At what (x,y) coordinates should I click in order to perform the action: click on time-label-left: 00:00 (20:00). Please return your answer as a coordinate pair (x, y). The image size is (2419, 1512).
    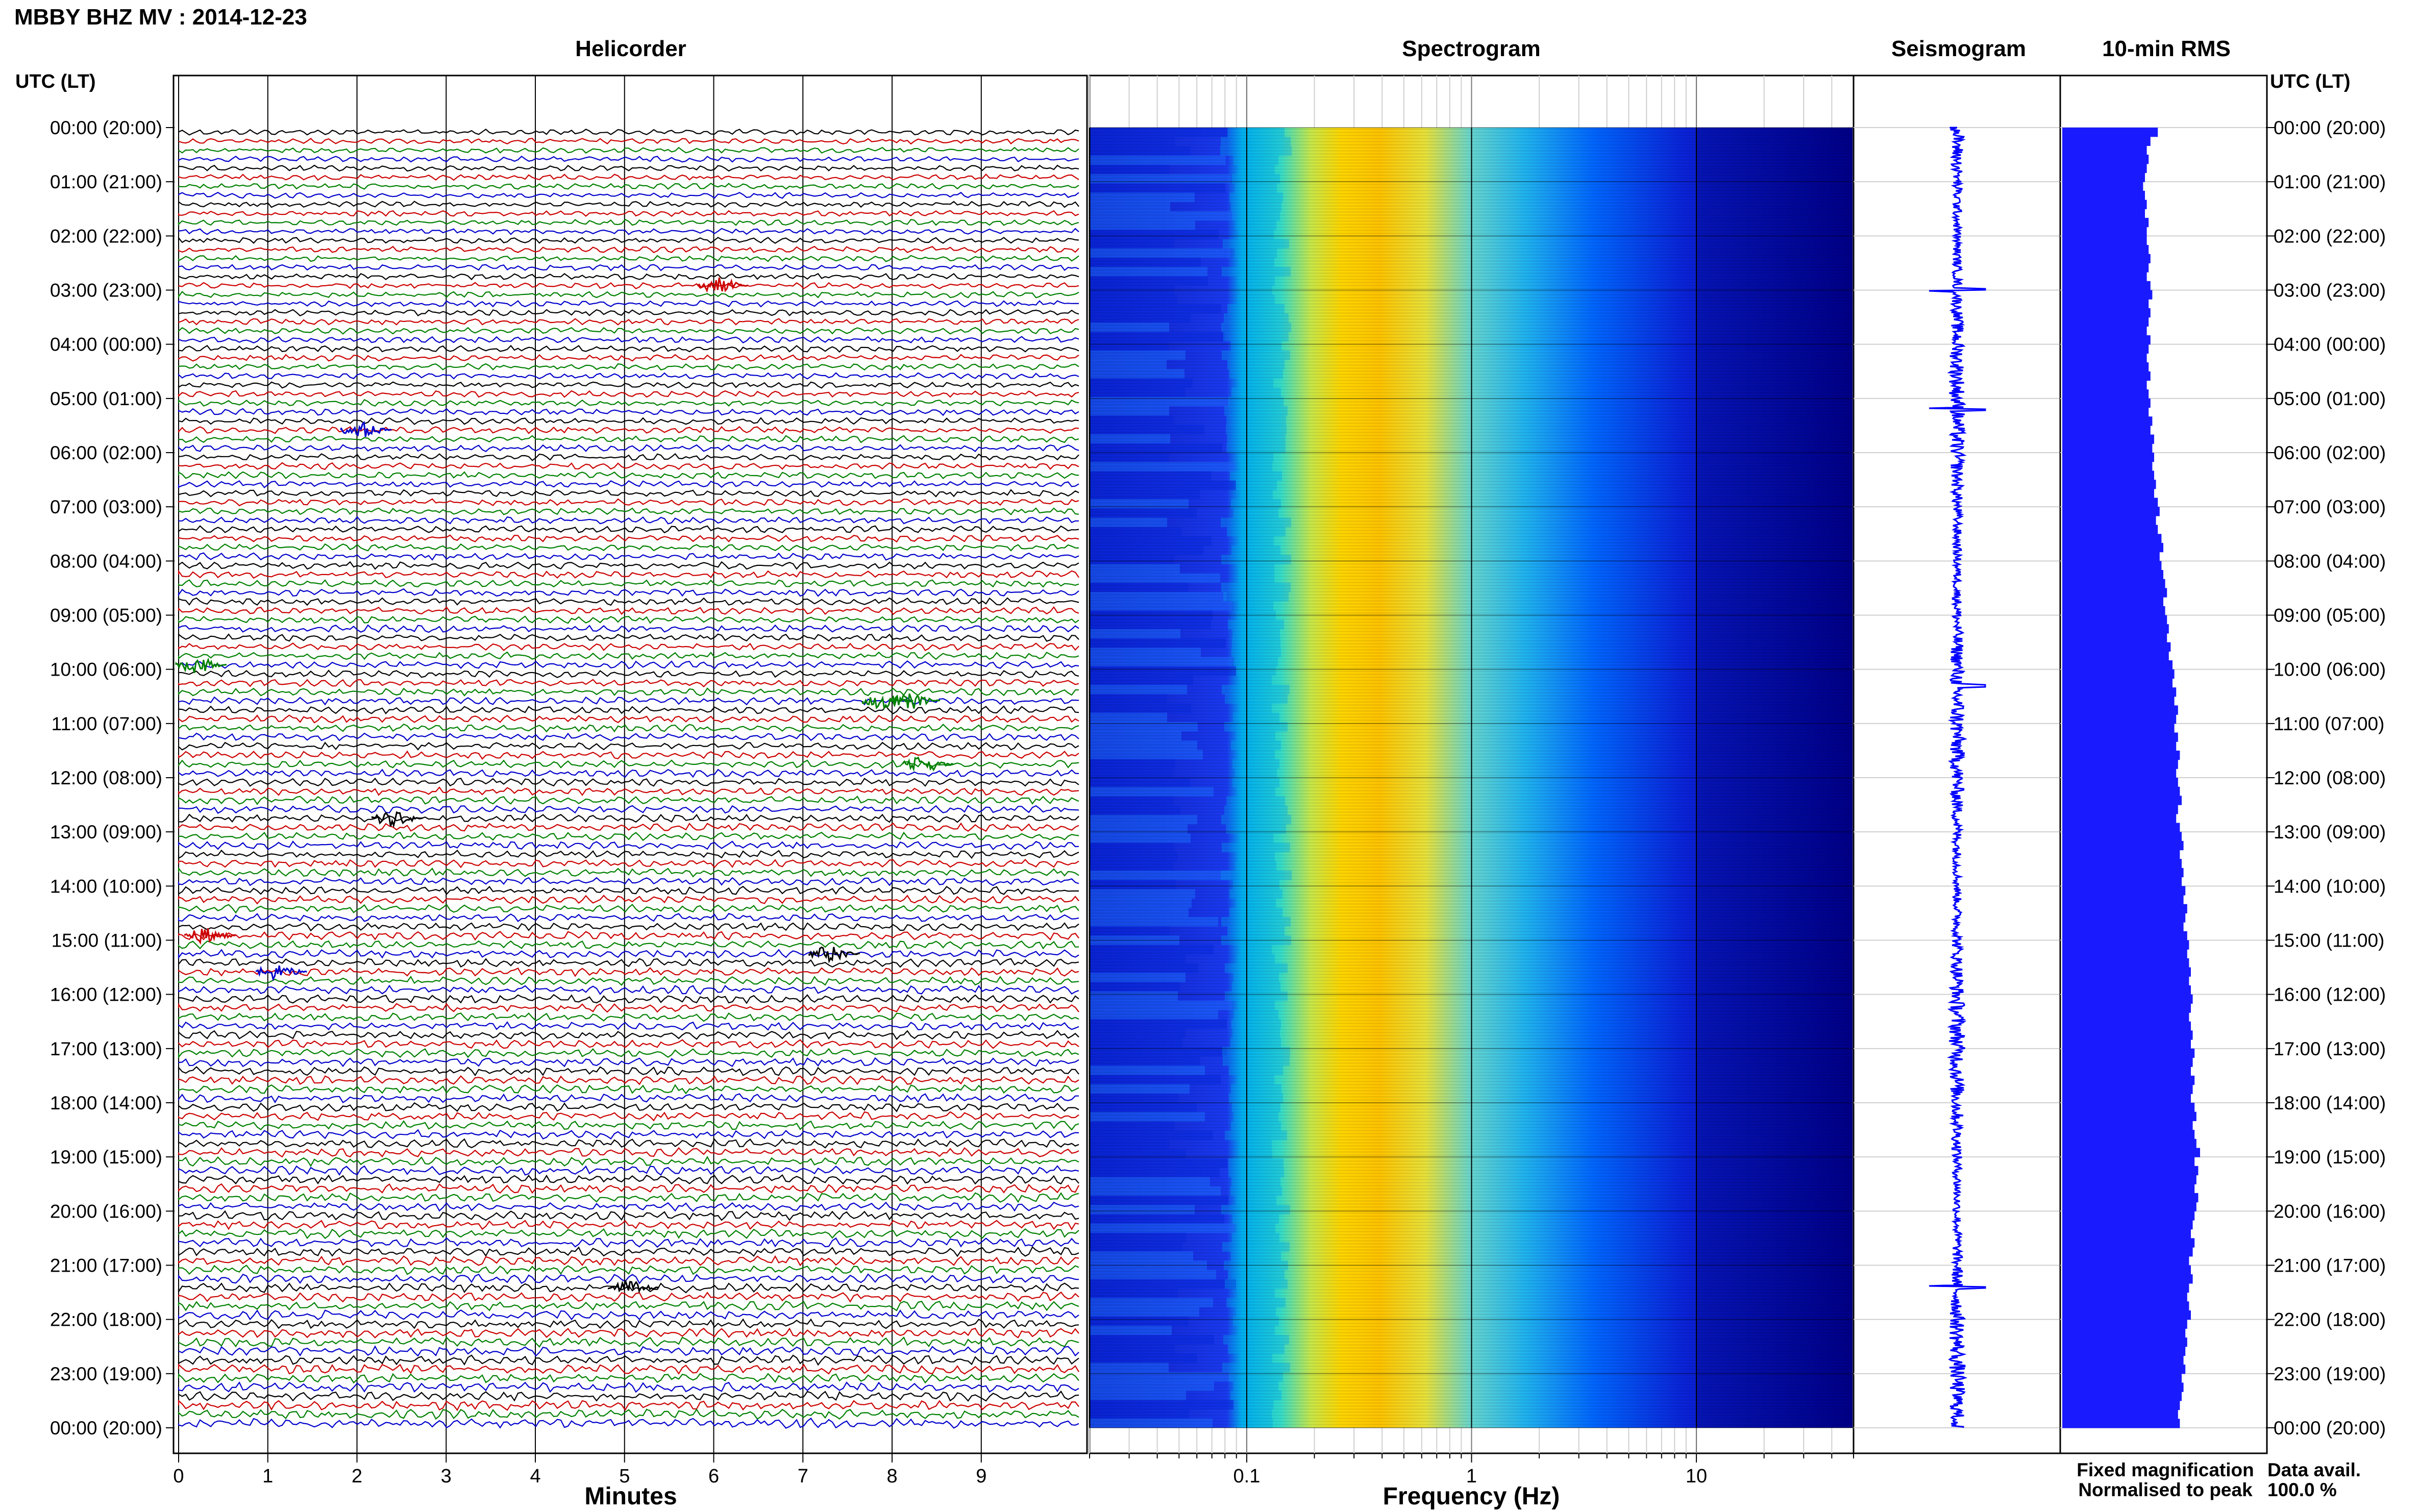
    Looking at the image, I should click on (106, 127).